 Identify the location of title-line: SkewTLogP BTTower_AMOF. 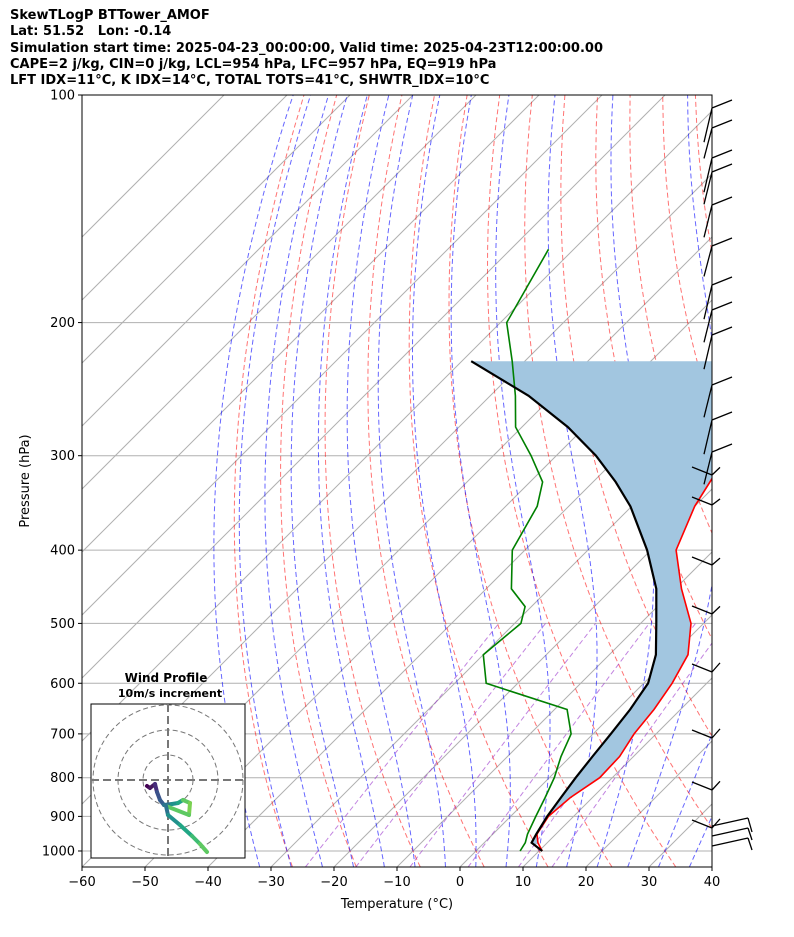
(110, 15).